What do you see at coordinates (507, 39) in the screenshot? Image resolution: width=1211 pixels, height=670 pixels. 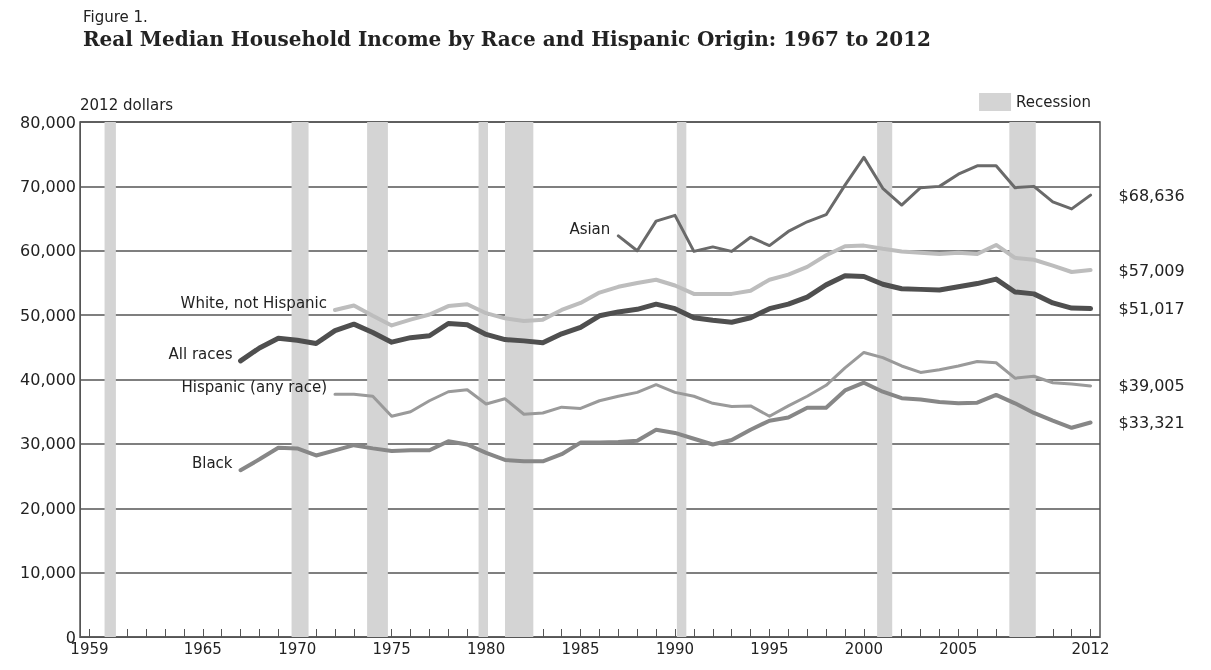 I see `chart-title: Real Median Household Income by Race and Hispanic Origin: 1967 to 2012` at bounding box center [507, 39].